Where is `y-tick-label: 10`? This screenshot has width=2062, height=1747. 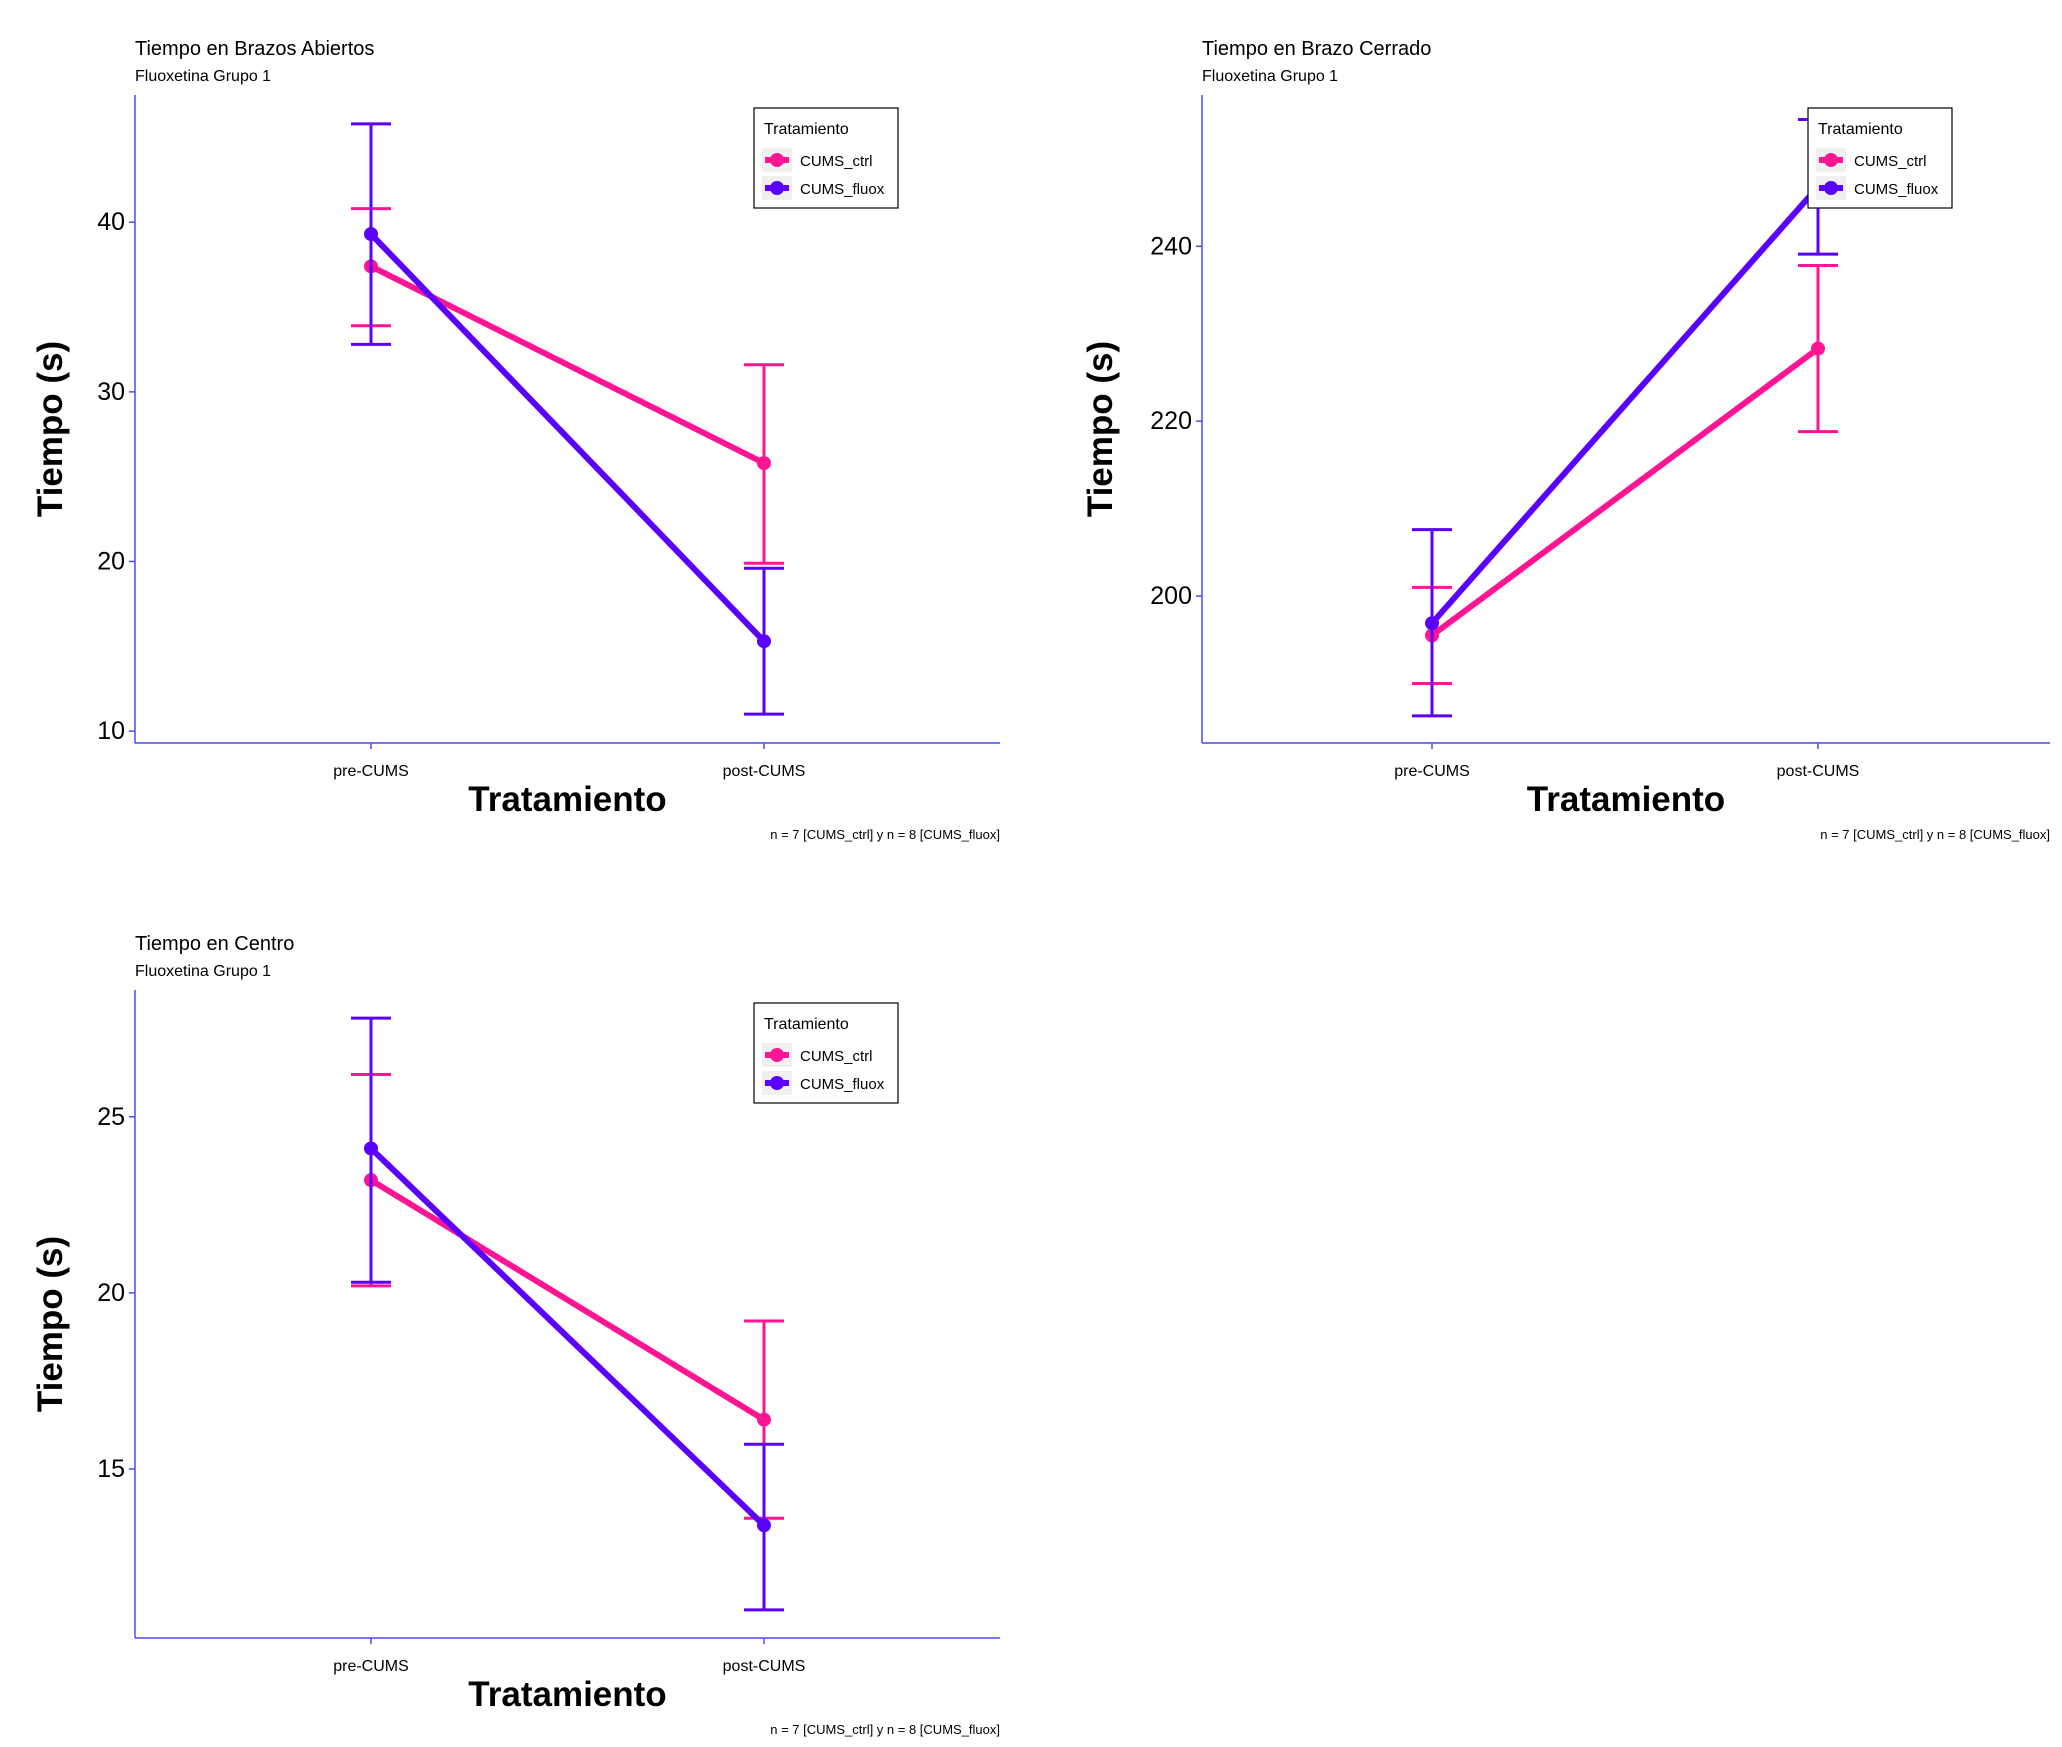
y-tick-label: 10 is located at coordinates (111, 731).